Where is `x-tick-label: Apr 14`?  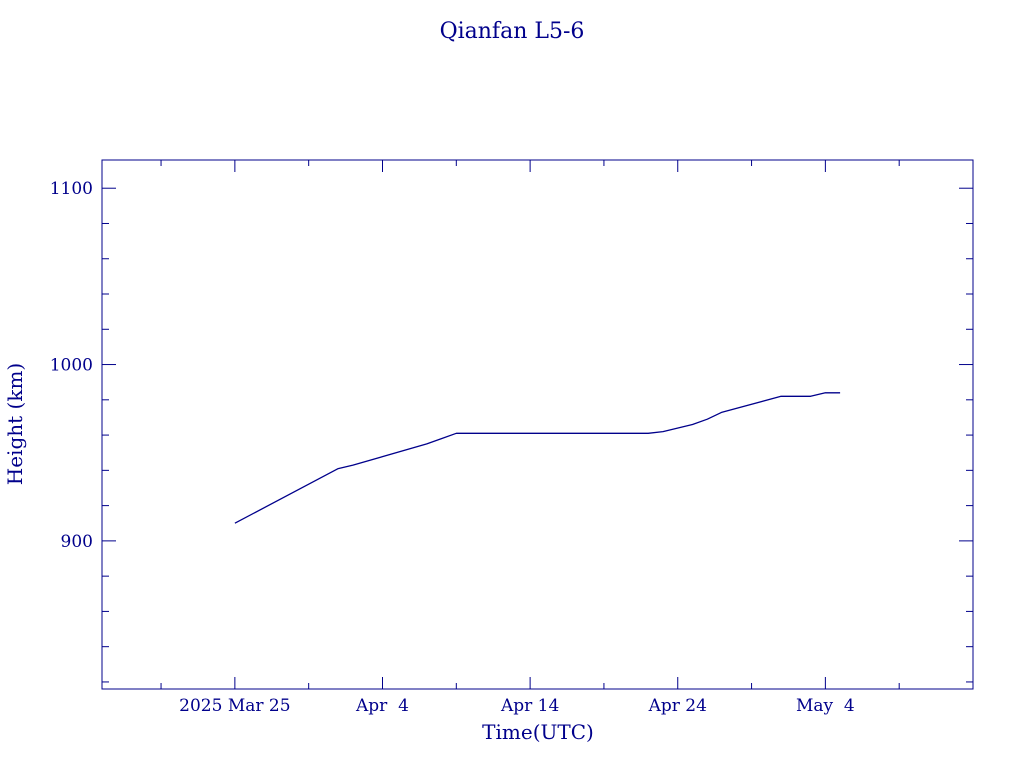 x-tick-label: Apr 14 is located at coordinates (529, 706).